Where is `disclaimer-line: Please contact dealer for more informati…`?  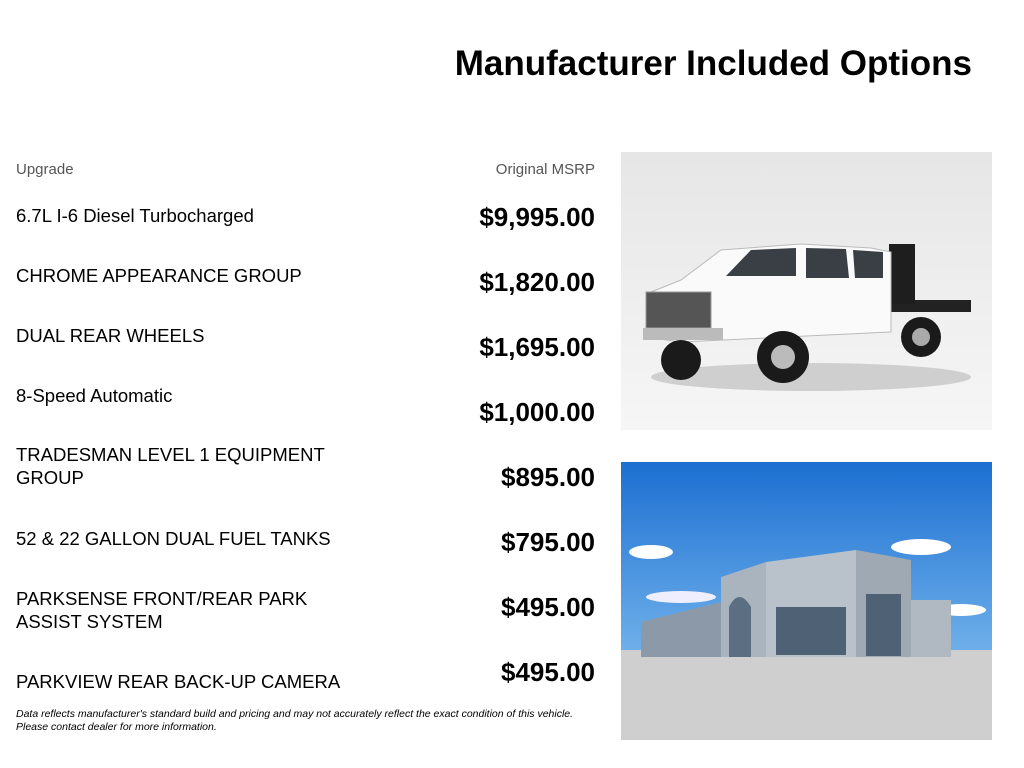
disclaimer-line: Please contact dealer for more informati… is located at coordinates (116, 726).